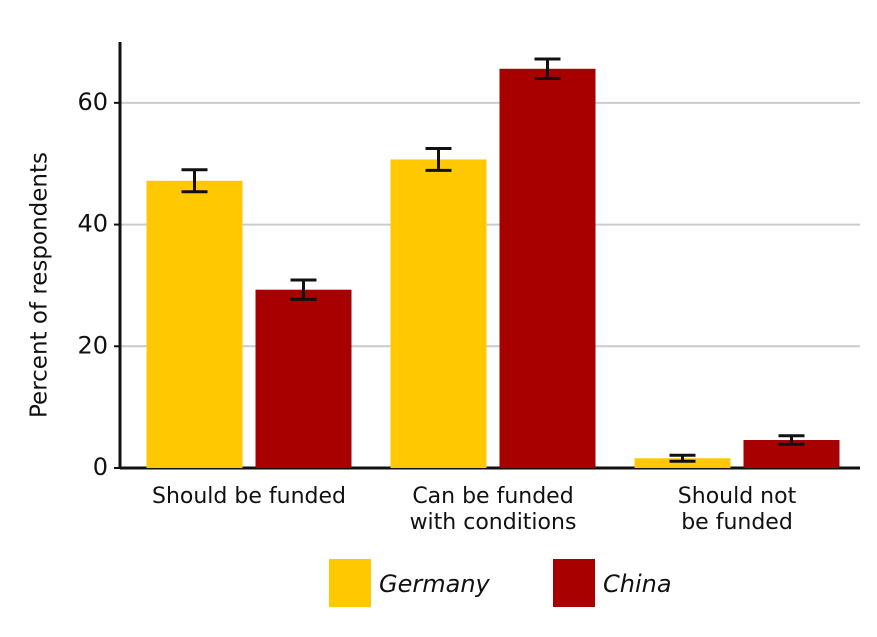  What do you see at coordinates (493, 509) in the screenshot?
I see `x-tick-label: Can be funded with conditions` at bounding box center [493, 509].